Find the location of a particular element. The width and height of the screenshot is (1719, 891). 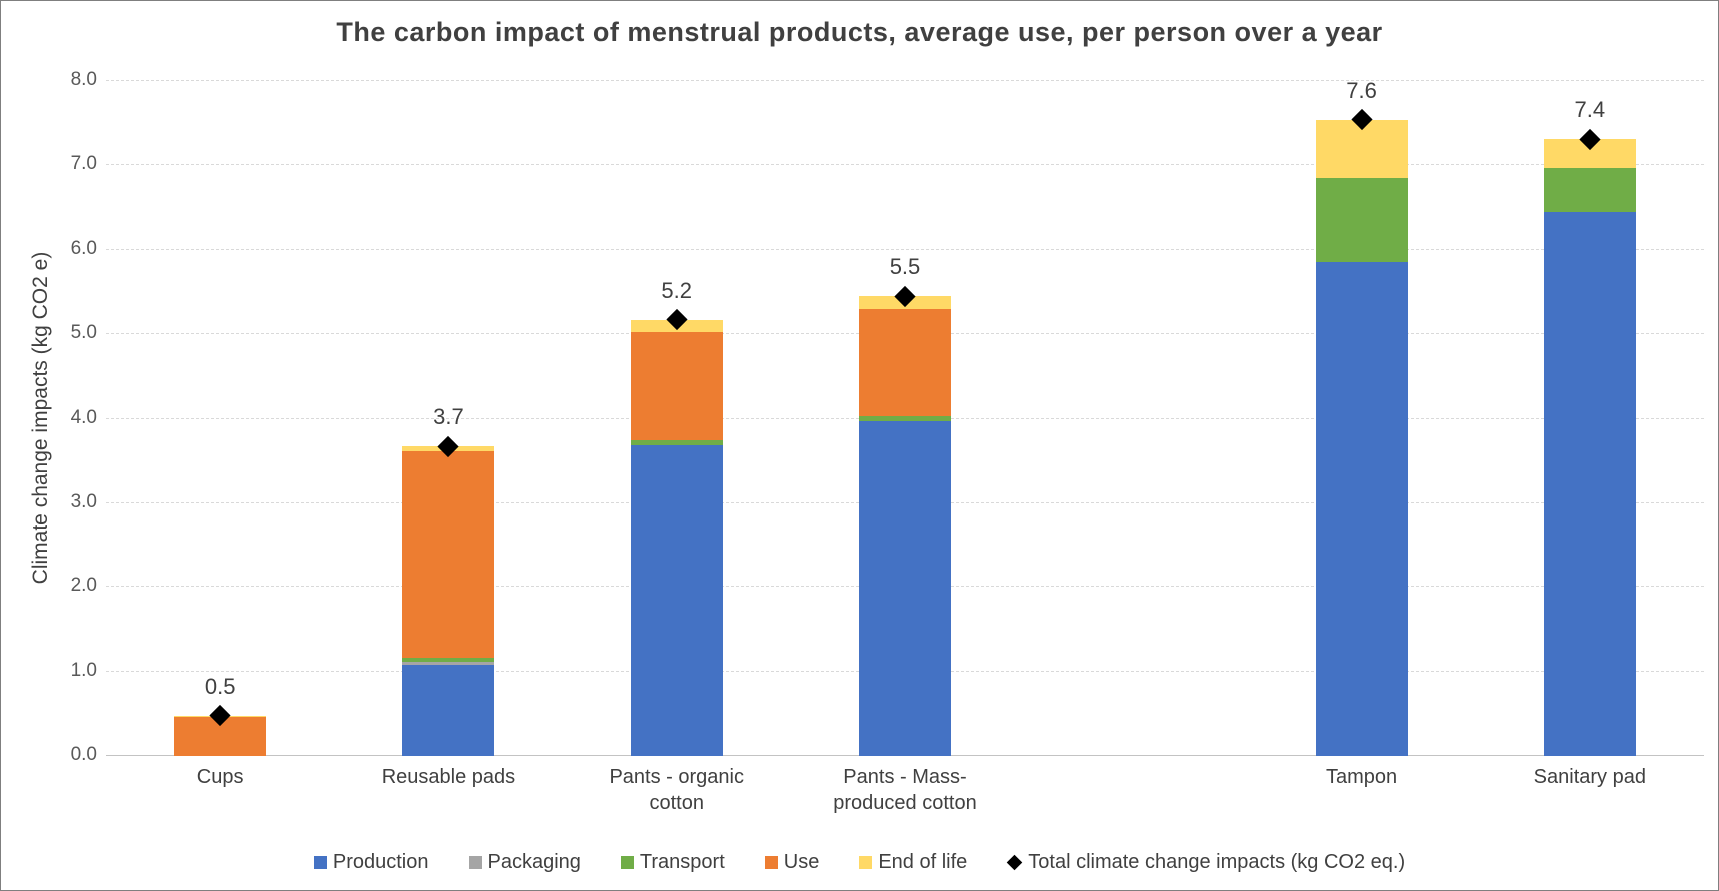

y-tick-label: 8.0 is located at coordinates (83, 79).